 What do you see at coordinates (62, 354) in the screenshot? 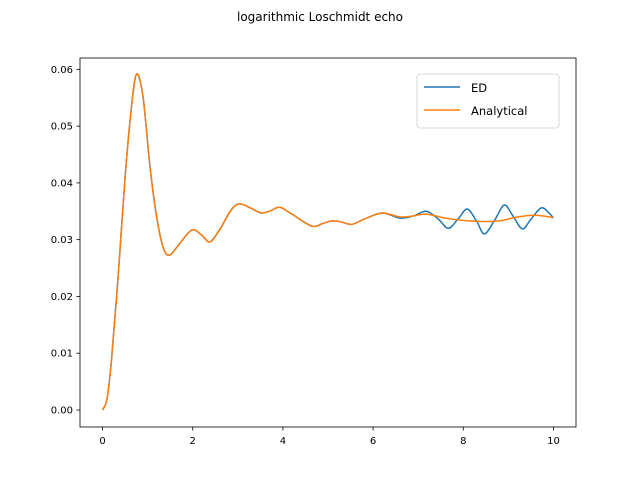
I see `y-tick-label: 0.01` at bounding box center [62, 354].